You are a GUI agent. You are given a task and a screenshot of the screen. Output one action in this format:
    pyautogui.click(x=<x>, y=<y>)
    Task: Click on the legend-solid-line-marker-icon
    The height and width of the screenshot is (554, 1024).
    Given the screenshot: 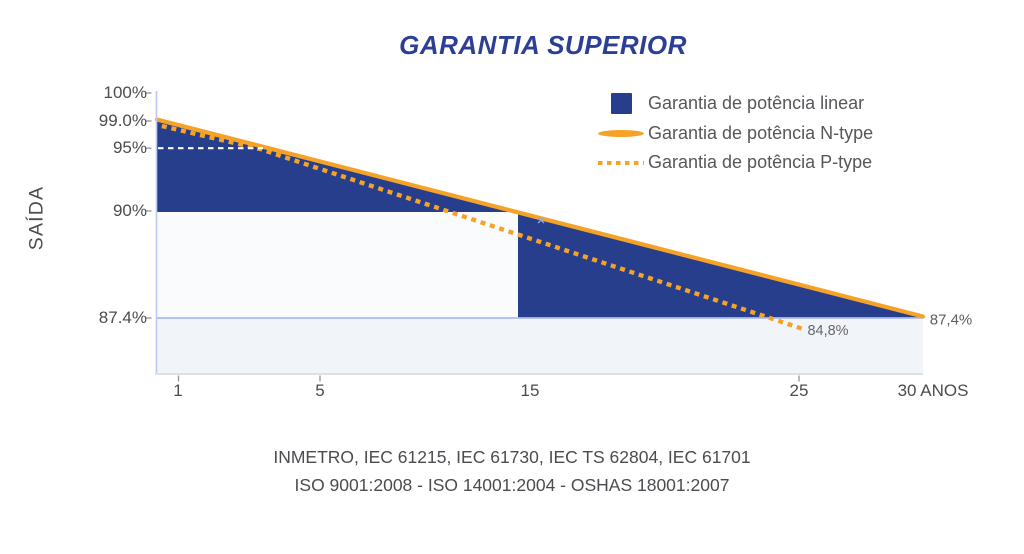 What is the action you would take?
    pyautogui.click(x=621, y=133)
    